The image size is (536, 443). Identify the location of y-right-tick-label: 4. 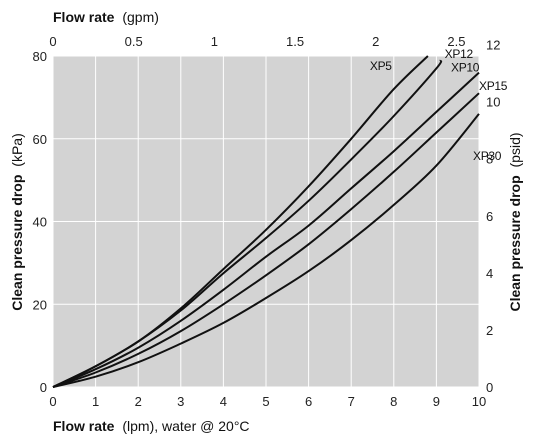
(489, 273).